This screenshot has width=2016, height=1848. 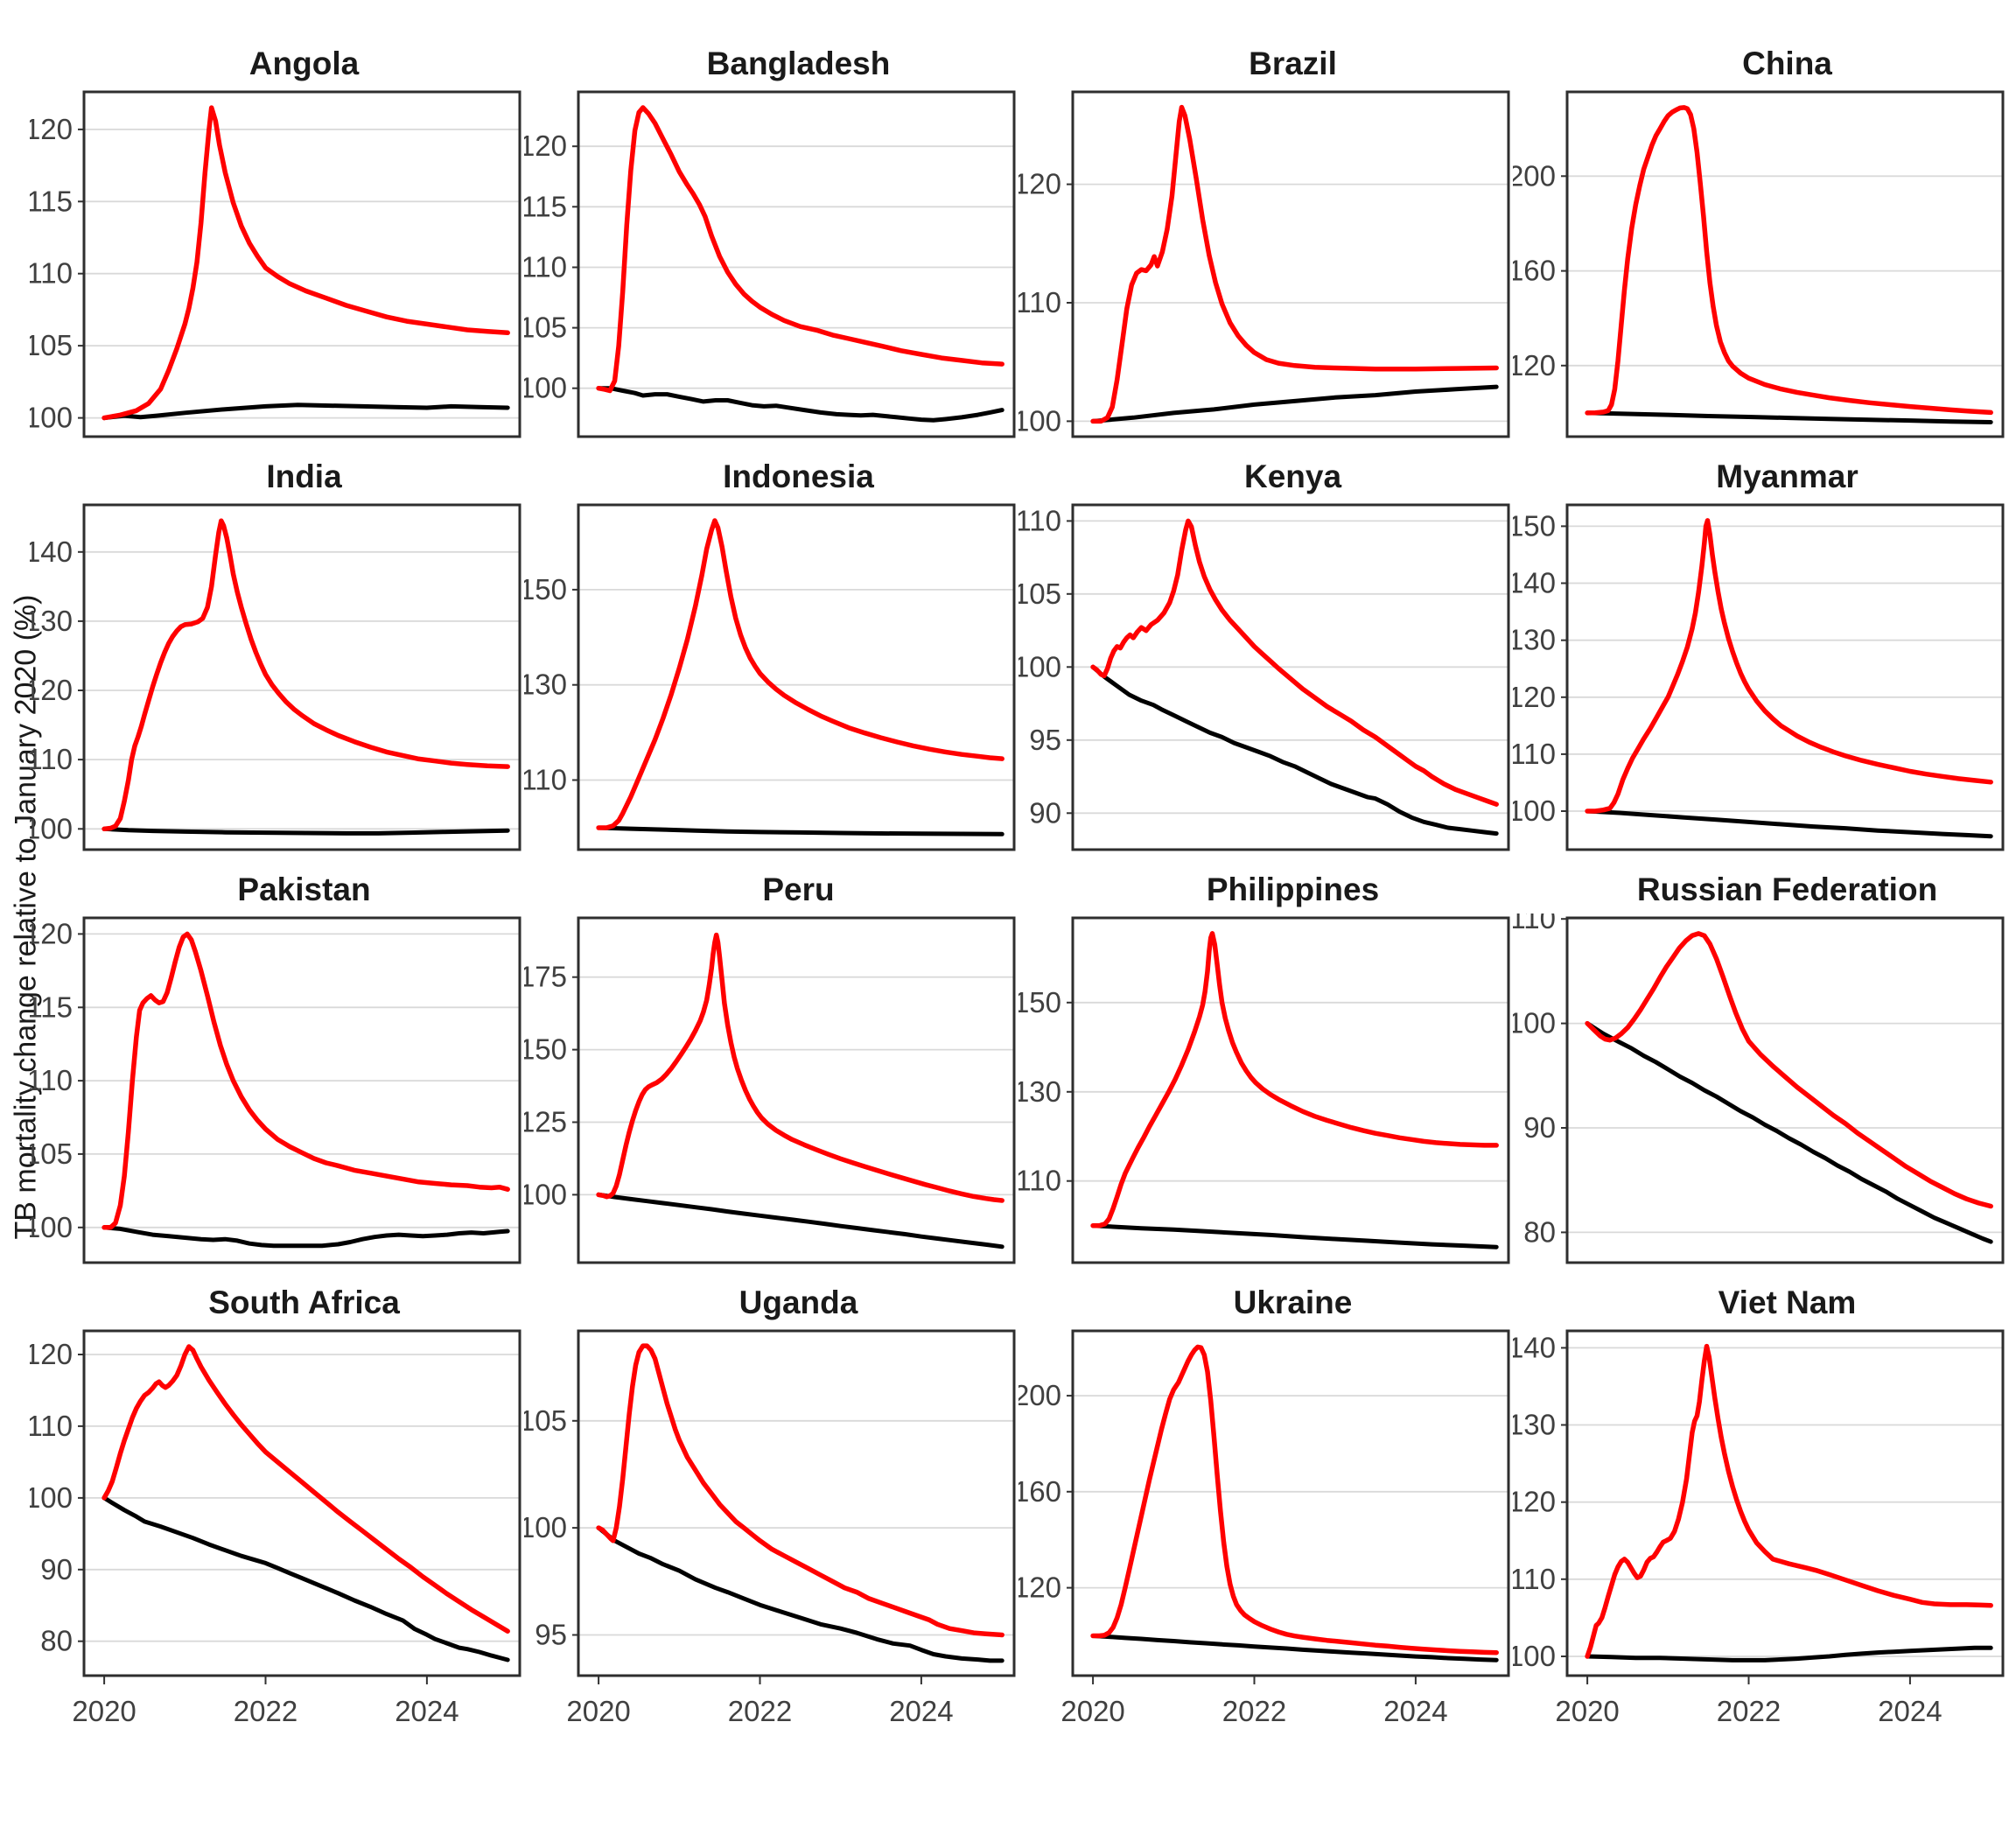 What do you see at coordinates (545, 1122) in the screenshot?
I see `y-tick-label: 125` at bounding box center [545, 1122].